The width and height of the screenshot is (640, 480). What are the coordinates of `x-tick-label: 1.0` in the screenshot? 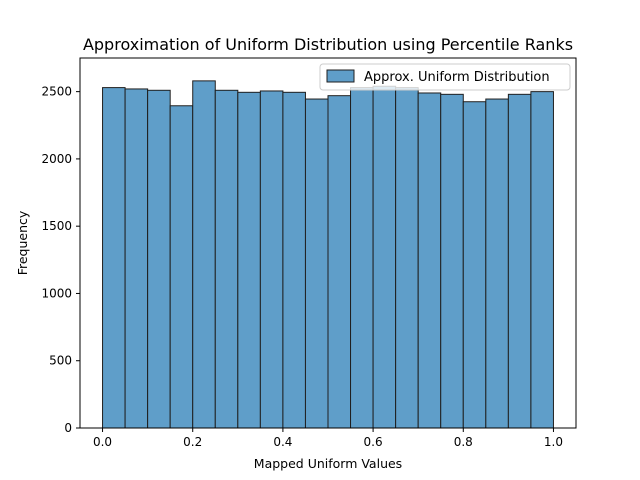 It's located at (553, 442).